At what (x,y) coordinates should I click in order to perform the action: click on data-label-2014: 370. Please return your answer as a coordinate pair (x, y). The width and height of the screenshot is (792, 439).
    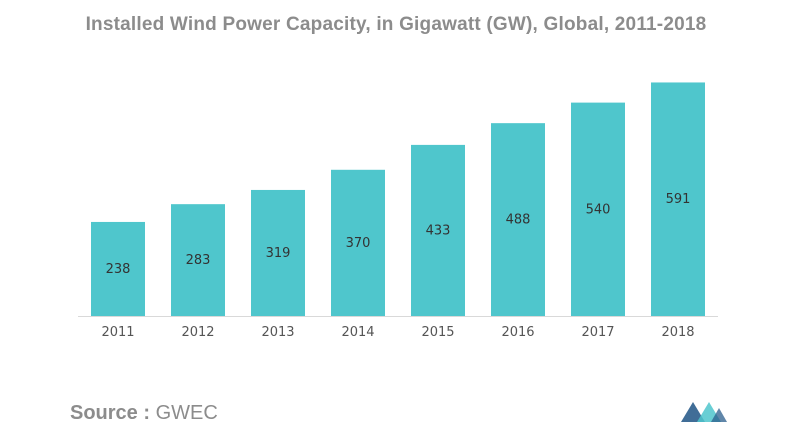
    Looking at the image, I should click on (358, 243).